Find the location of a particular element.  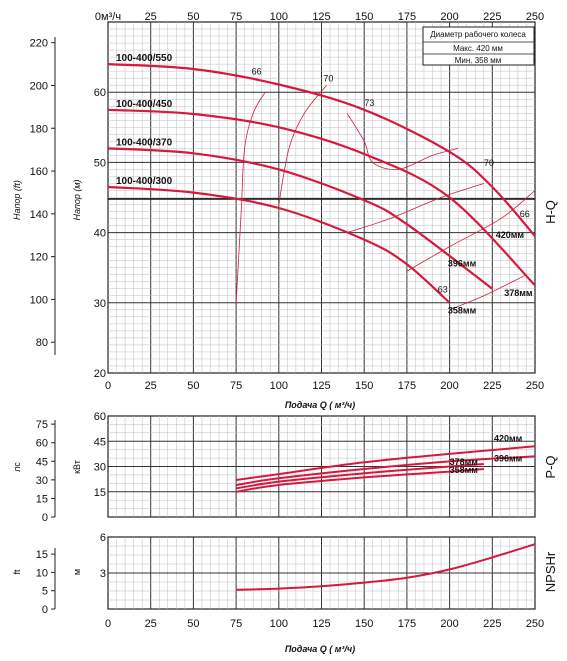

ylabel-ft: Напор (ft) is located at coordinates (17, 200).